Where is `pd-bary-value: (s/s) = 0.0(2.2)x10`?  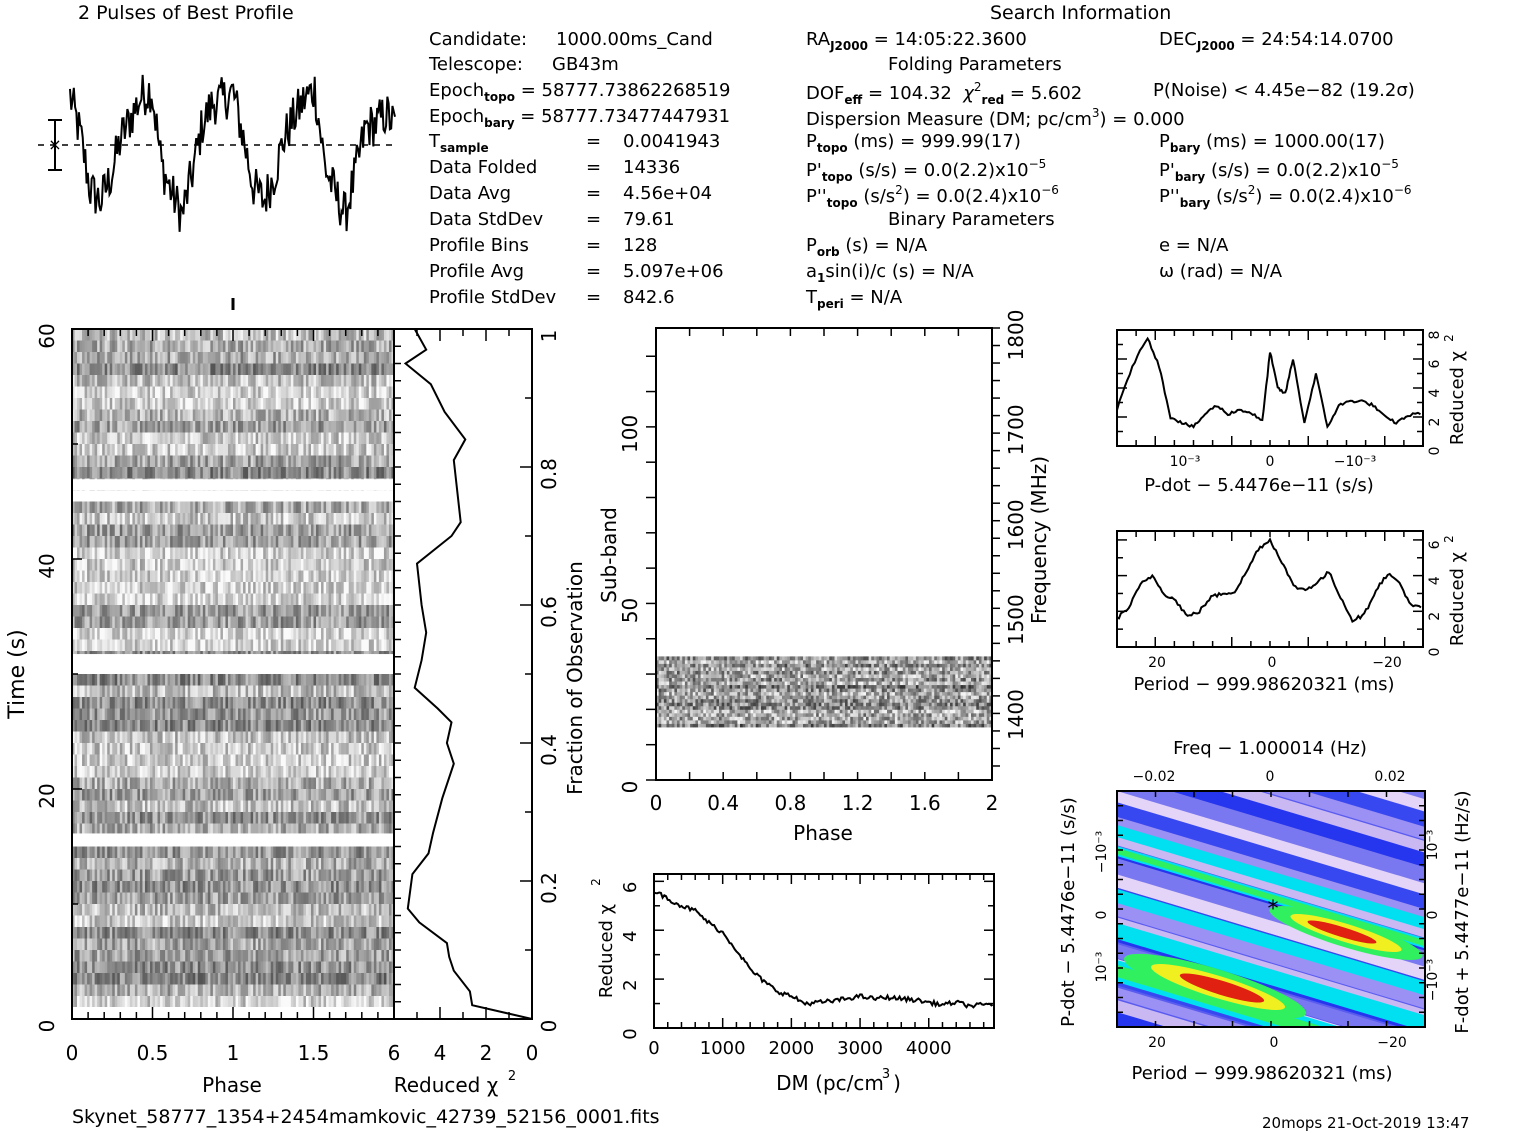 pd-bary-value: (s/s) = 0.0(2.2)x10 is located at coordinates (1296, 170).